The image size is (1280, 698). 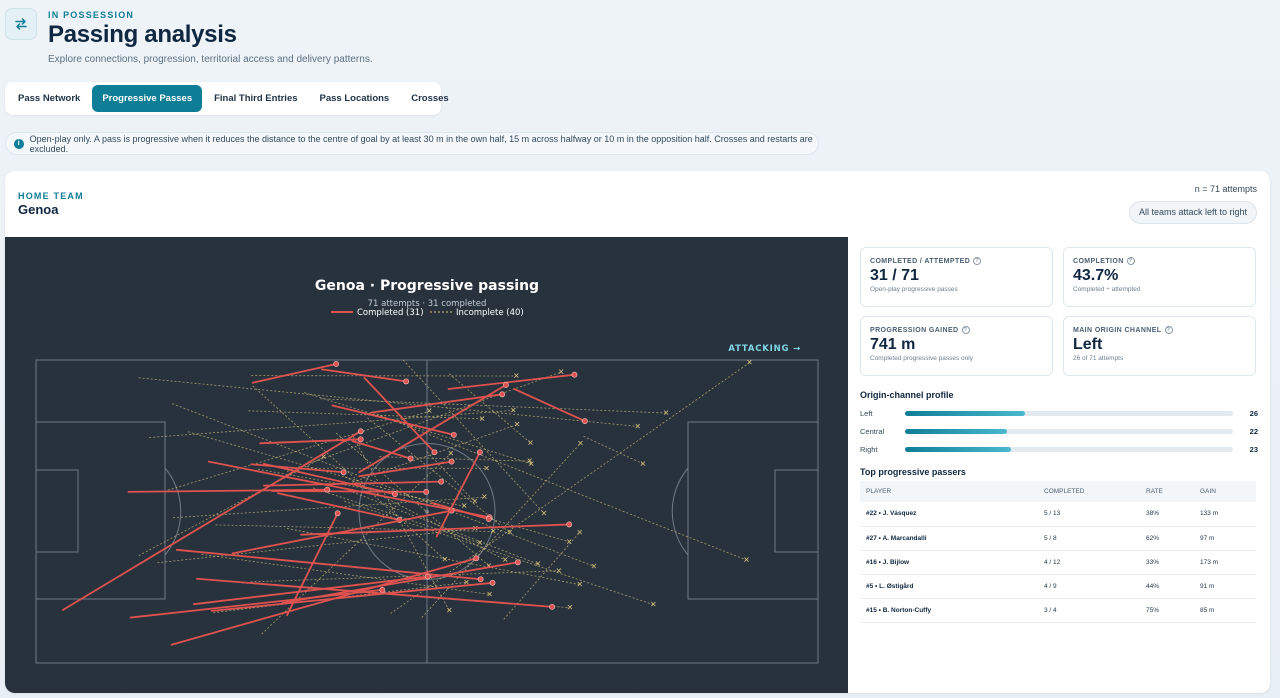 I want to click on bar-label: Central, so click(x=872, y=431).